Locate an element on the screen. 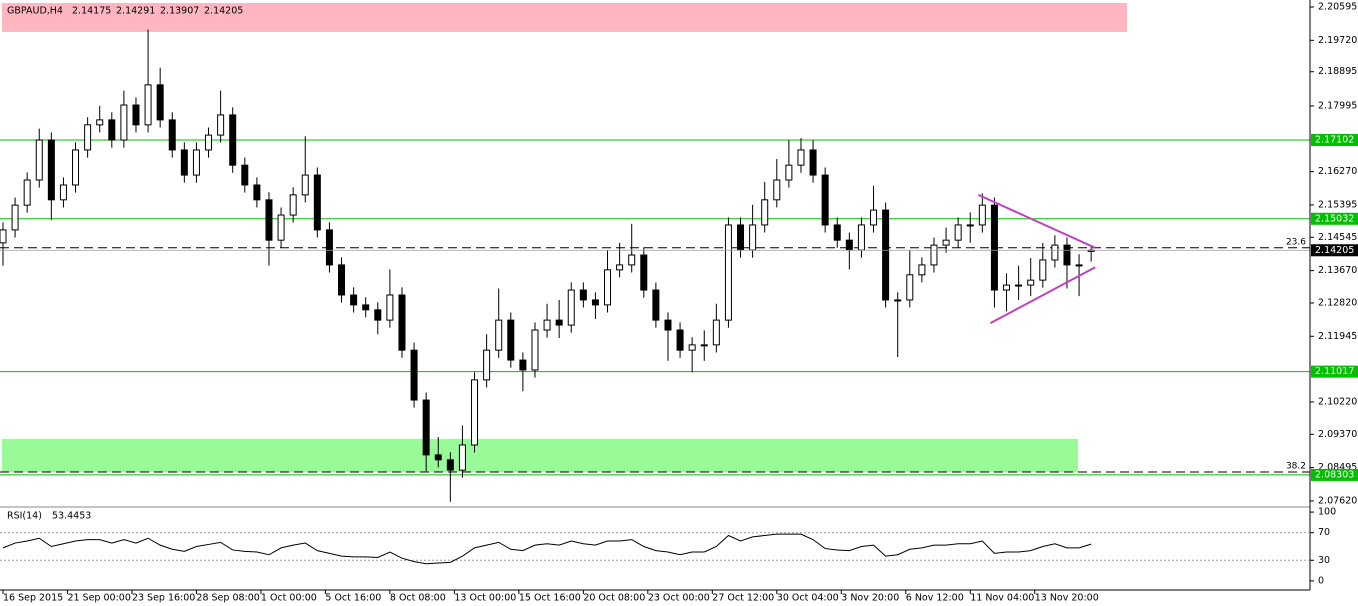  x-tick-label: 3 Nov 20:00 is located at coordinates (870, 598).